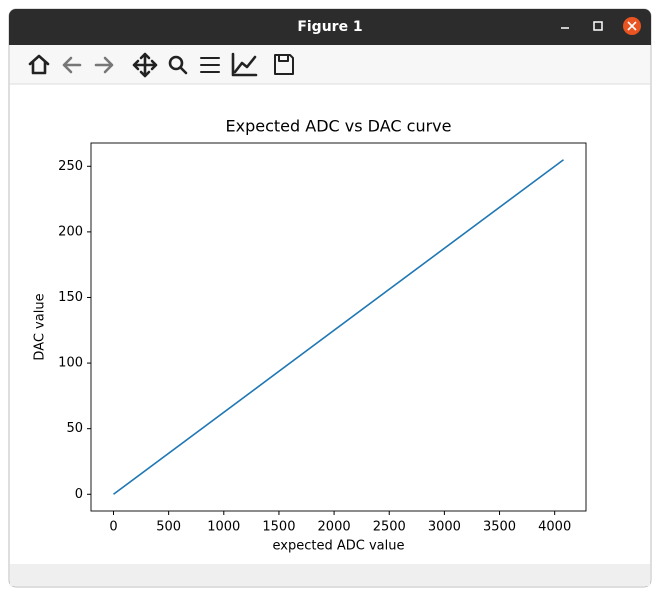 The height and width of the screenshot is (600, 660). I want to click on configure-button, so click(210, 65).